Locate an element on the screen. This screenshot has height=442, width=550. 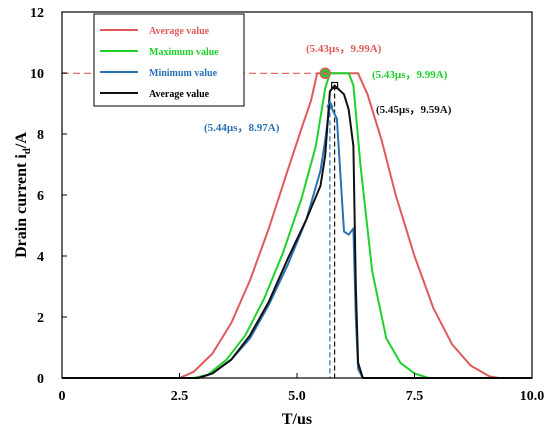
x-tick-label: 7.5 is located at coordinates (415, 396).